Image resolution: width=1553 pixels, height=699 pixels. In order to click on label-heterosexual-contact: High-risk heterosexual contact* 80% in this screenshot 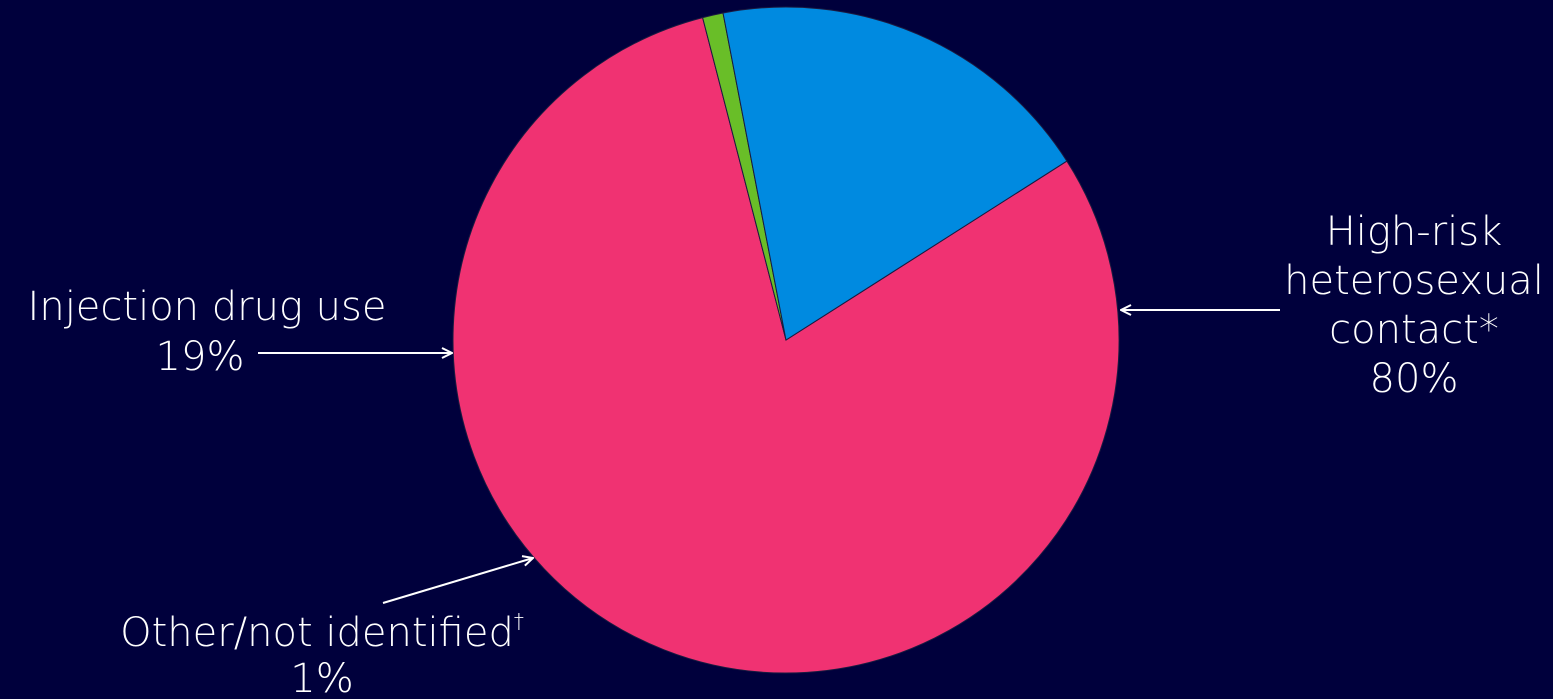, I will do `click(1332, 305)`.